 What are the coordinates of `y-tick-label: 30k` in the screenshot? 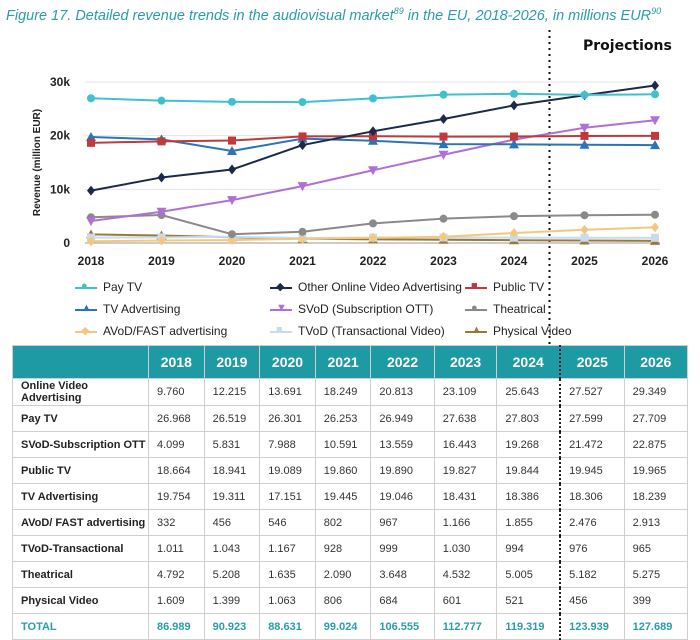 It's located at (60, 82).